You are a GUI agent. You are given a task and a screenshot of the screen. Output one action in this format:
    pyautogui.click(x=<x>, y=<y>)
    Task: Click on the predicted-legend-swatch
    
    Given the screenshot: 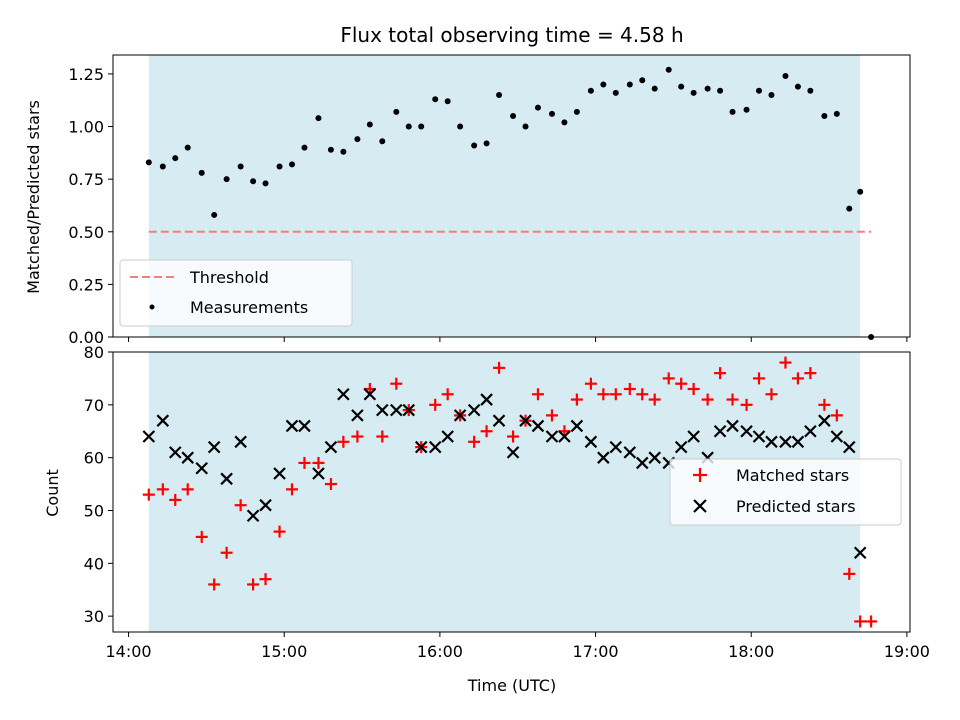 What is the action you would take?
    pyautogui.click(x=700, y=506)
    